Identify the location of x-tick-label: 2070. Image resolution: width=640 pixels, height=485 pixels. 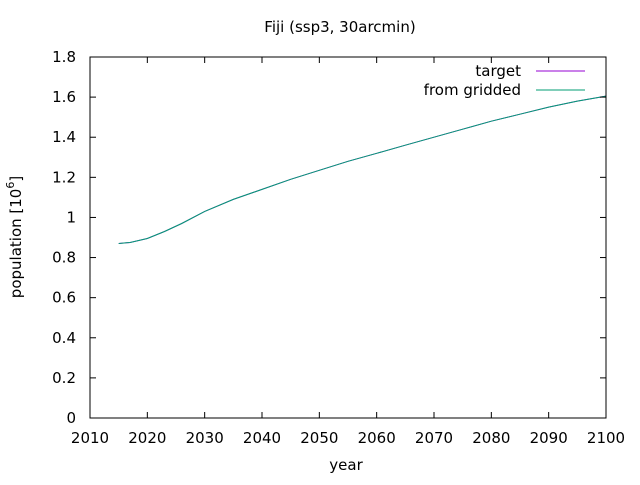
(434, 438).